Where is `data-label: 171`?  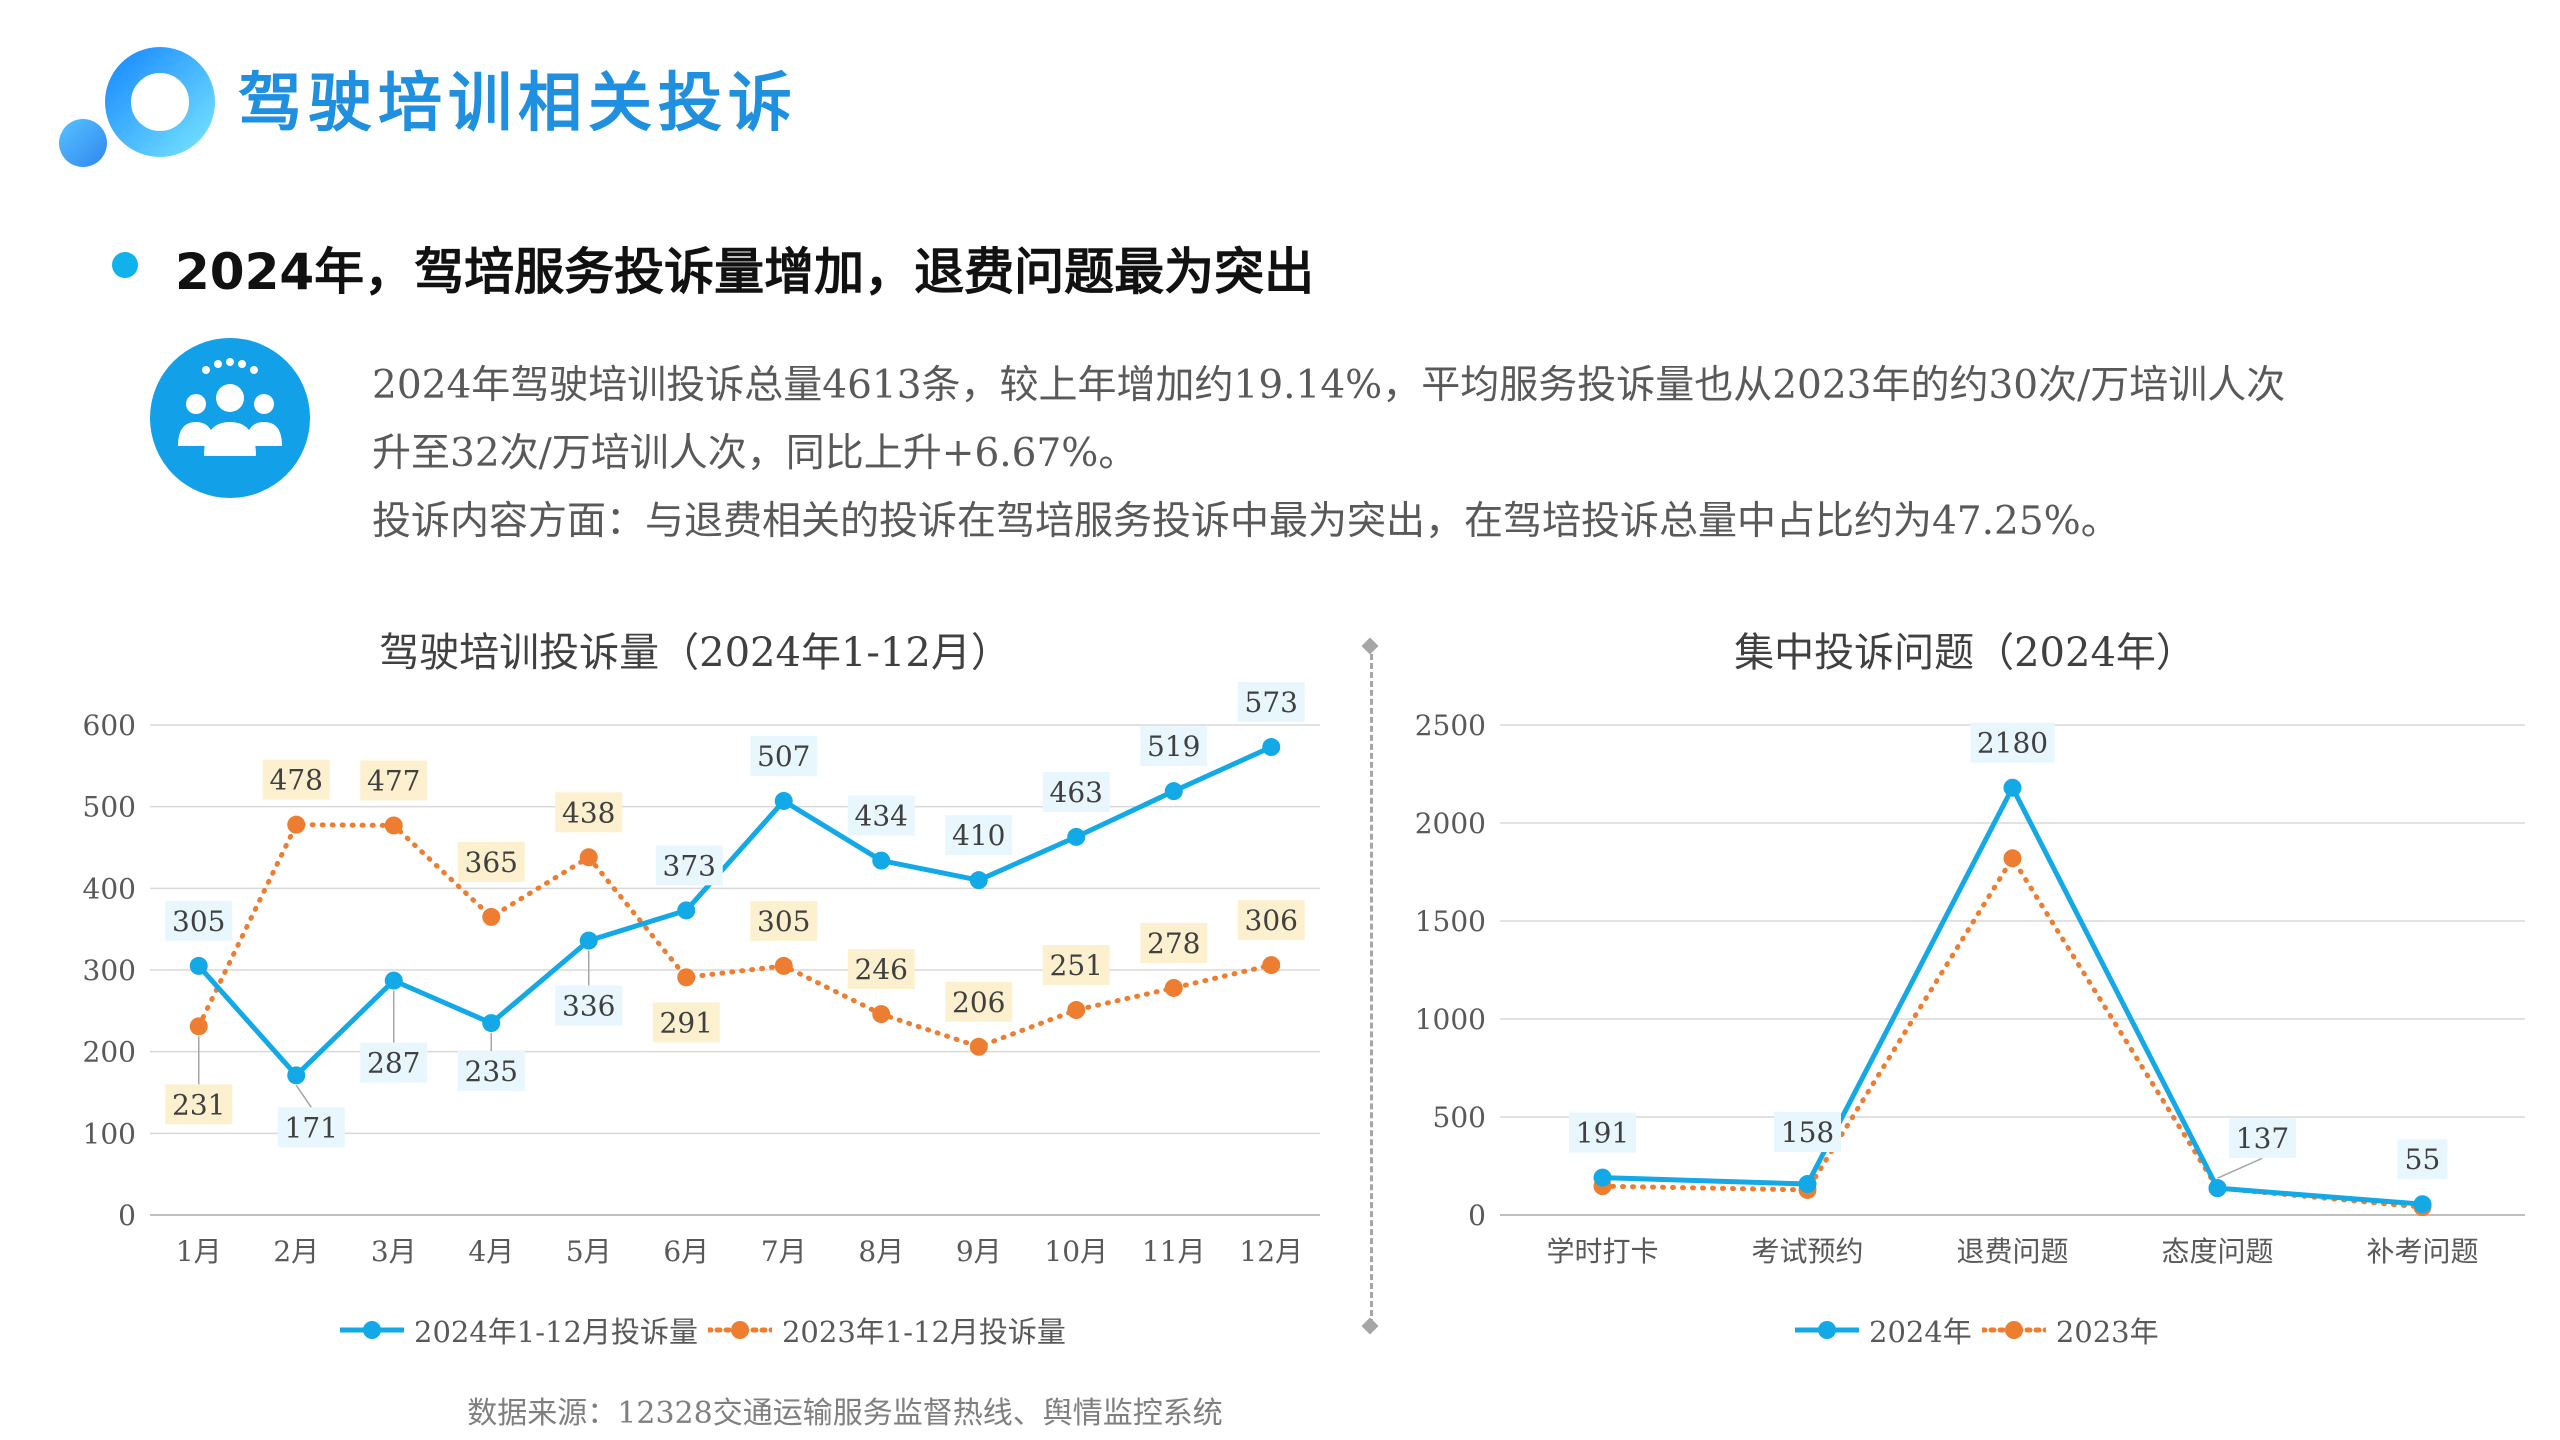 data-label: 171 is located at coordinates (311, 1127).